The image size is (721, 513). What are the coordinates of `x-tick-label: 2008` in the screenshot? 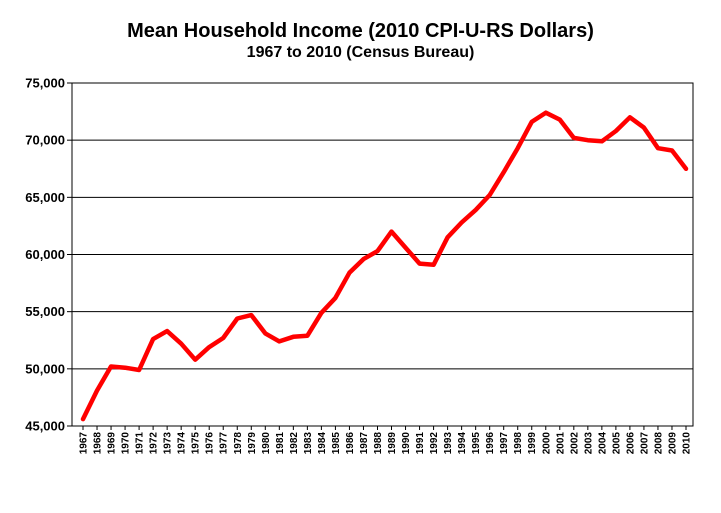 It's located at (658, 443).